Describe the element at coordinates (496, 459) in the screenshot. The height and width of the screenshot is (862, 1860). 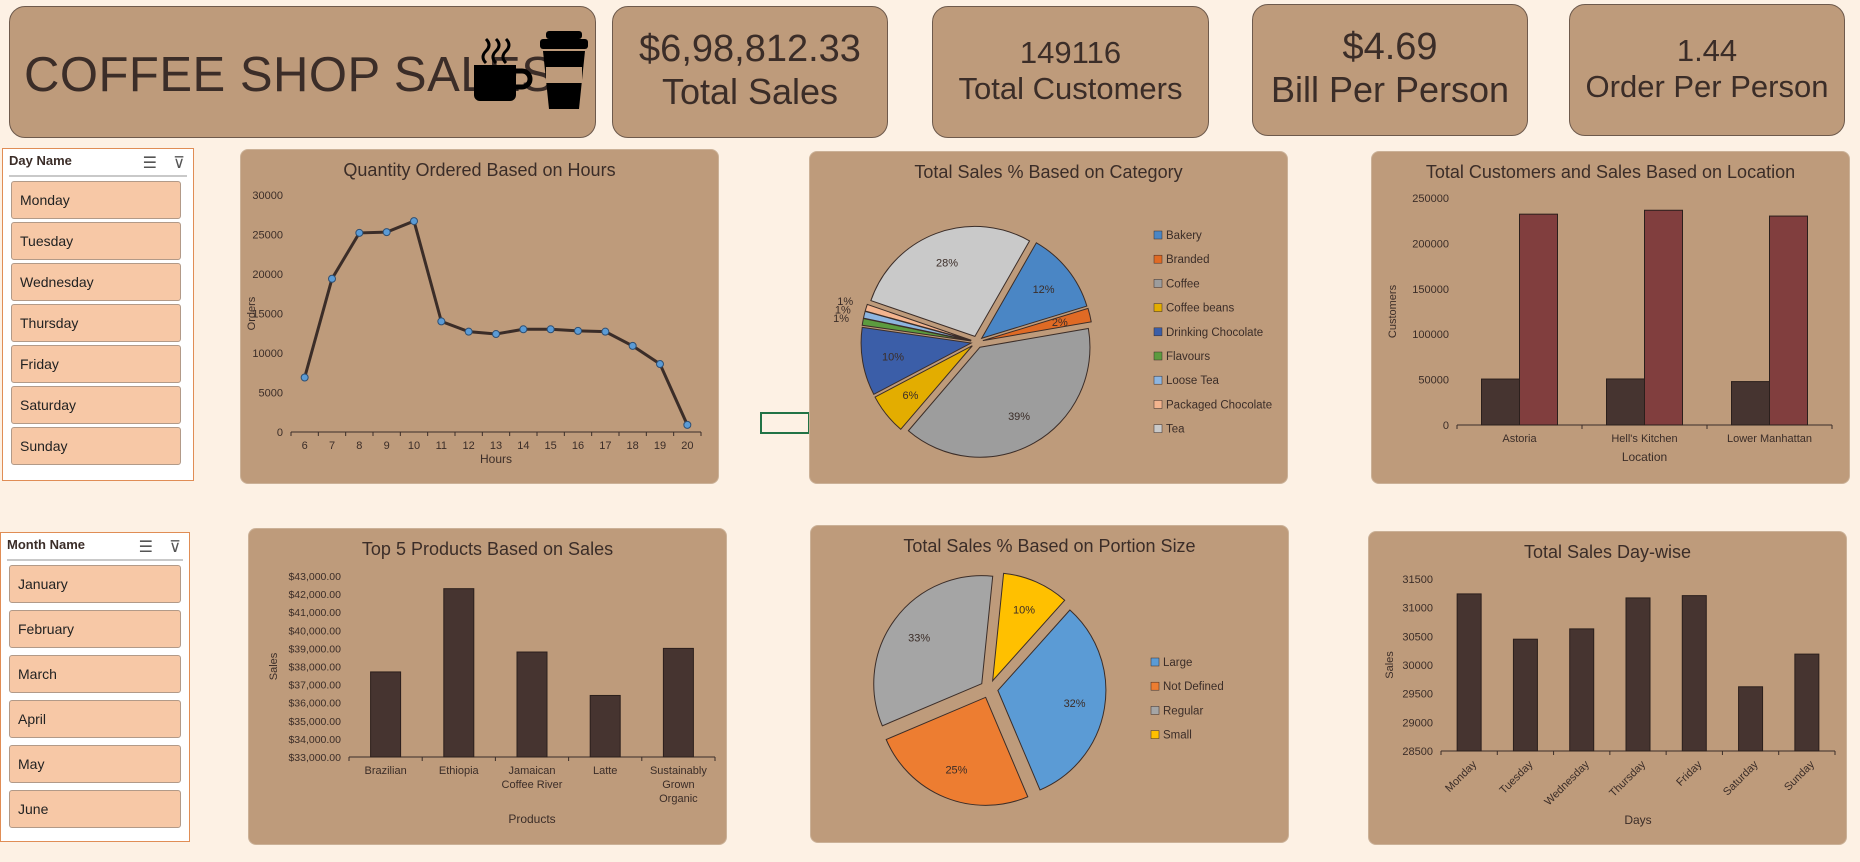
I see `x-axis-title: Hours` at that location.